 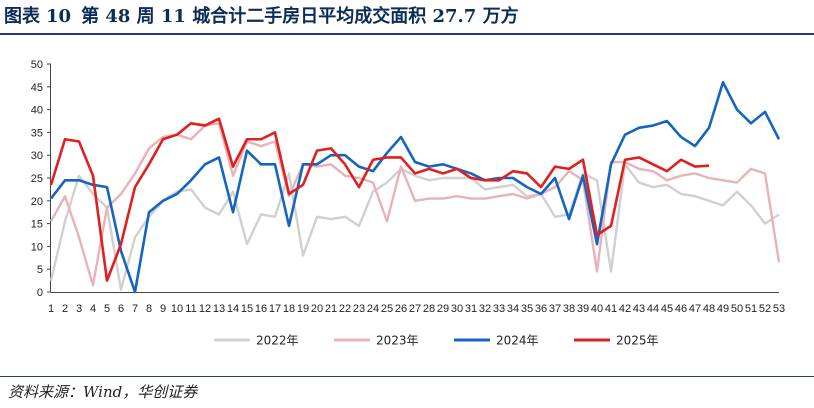 What do you see at coordinates (709, 309) in the screenshot?
I see `x-tick-label: 48` at bounding box center [709, 309].